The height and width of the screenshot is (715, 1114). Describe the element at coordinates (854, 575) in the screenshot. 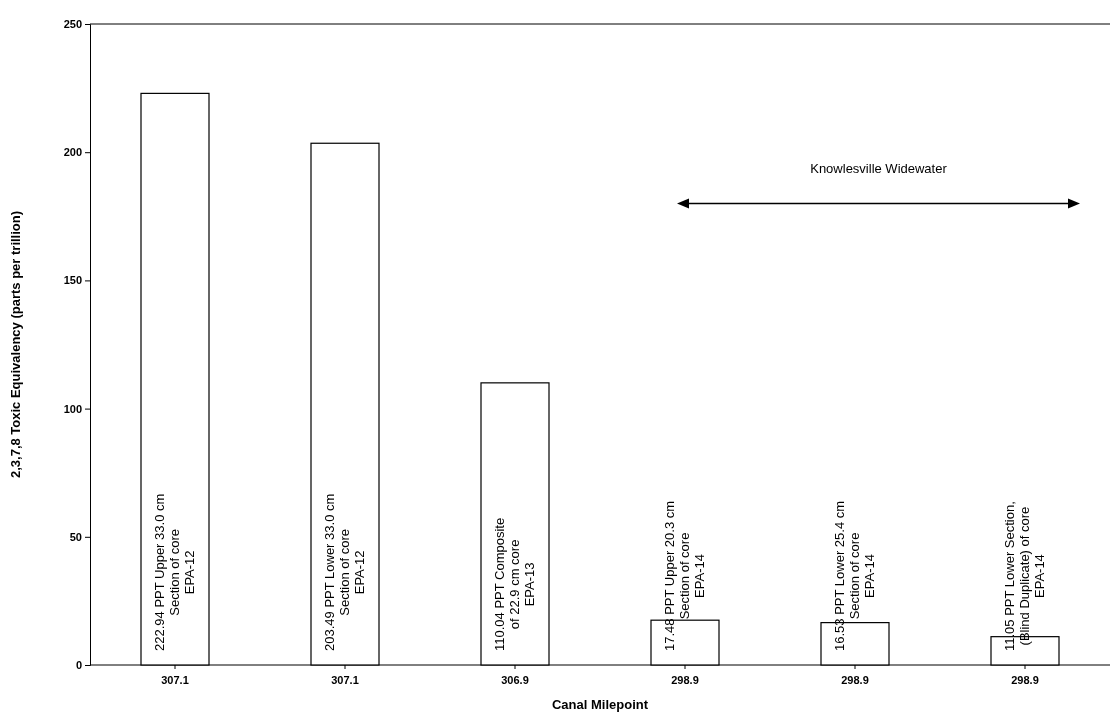

I see `data-label: 16.53 PPT Lower 25.4 cm Section of core EPA-14` at that location.